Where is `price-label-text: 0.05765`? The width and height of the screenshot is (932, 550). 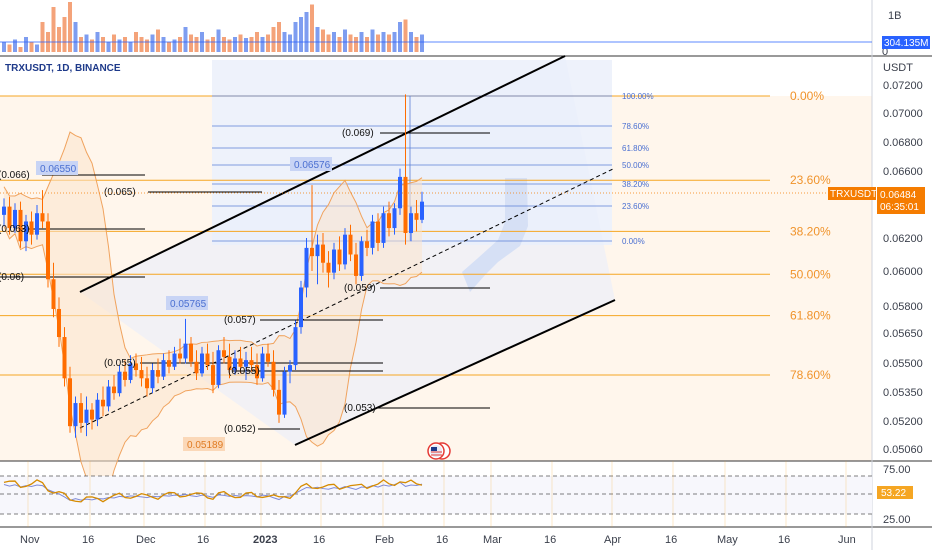
price-label-text: 0.05765 is located at coordinates (188, 304).